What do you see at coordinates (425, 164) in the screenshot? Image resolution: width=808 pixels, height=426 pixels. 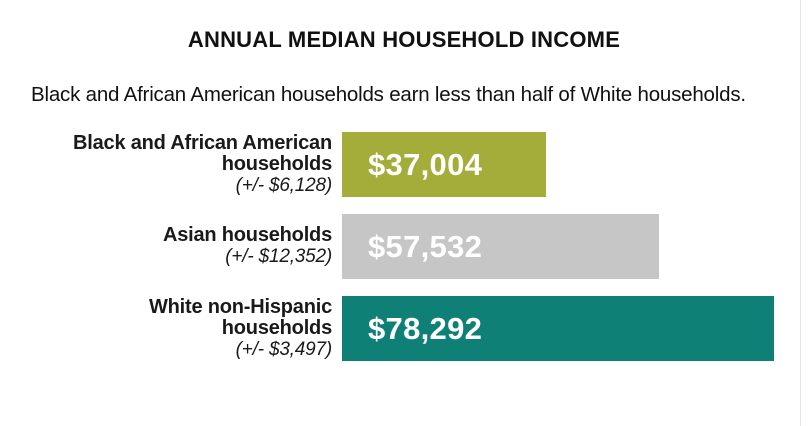 I see `bar-value-label: $37,004` at bounding box center [425, 164].